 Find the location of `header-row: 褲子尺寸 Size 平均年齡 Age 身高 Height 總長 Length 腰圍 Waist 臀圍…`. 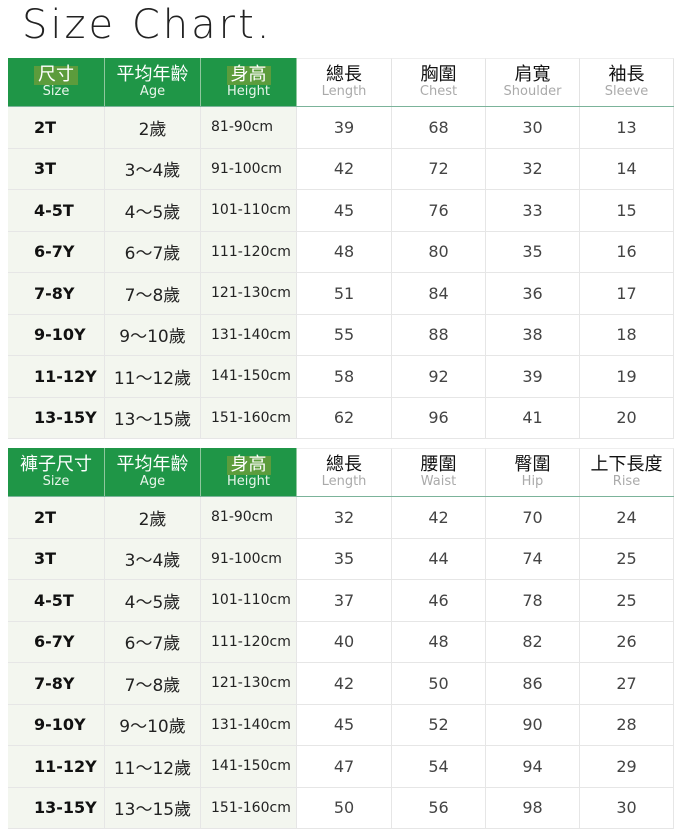

header-row: 褲子尺寸 Size 平均年齡 Age 身高 Height 總長 Length 腰圍 Waist 臀圍… is located at coordinates (341, 472).